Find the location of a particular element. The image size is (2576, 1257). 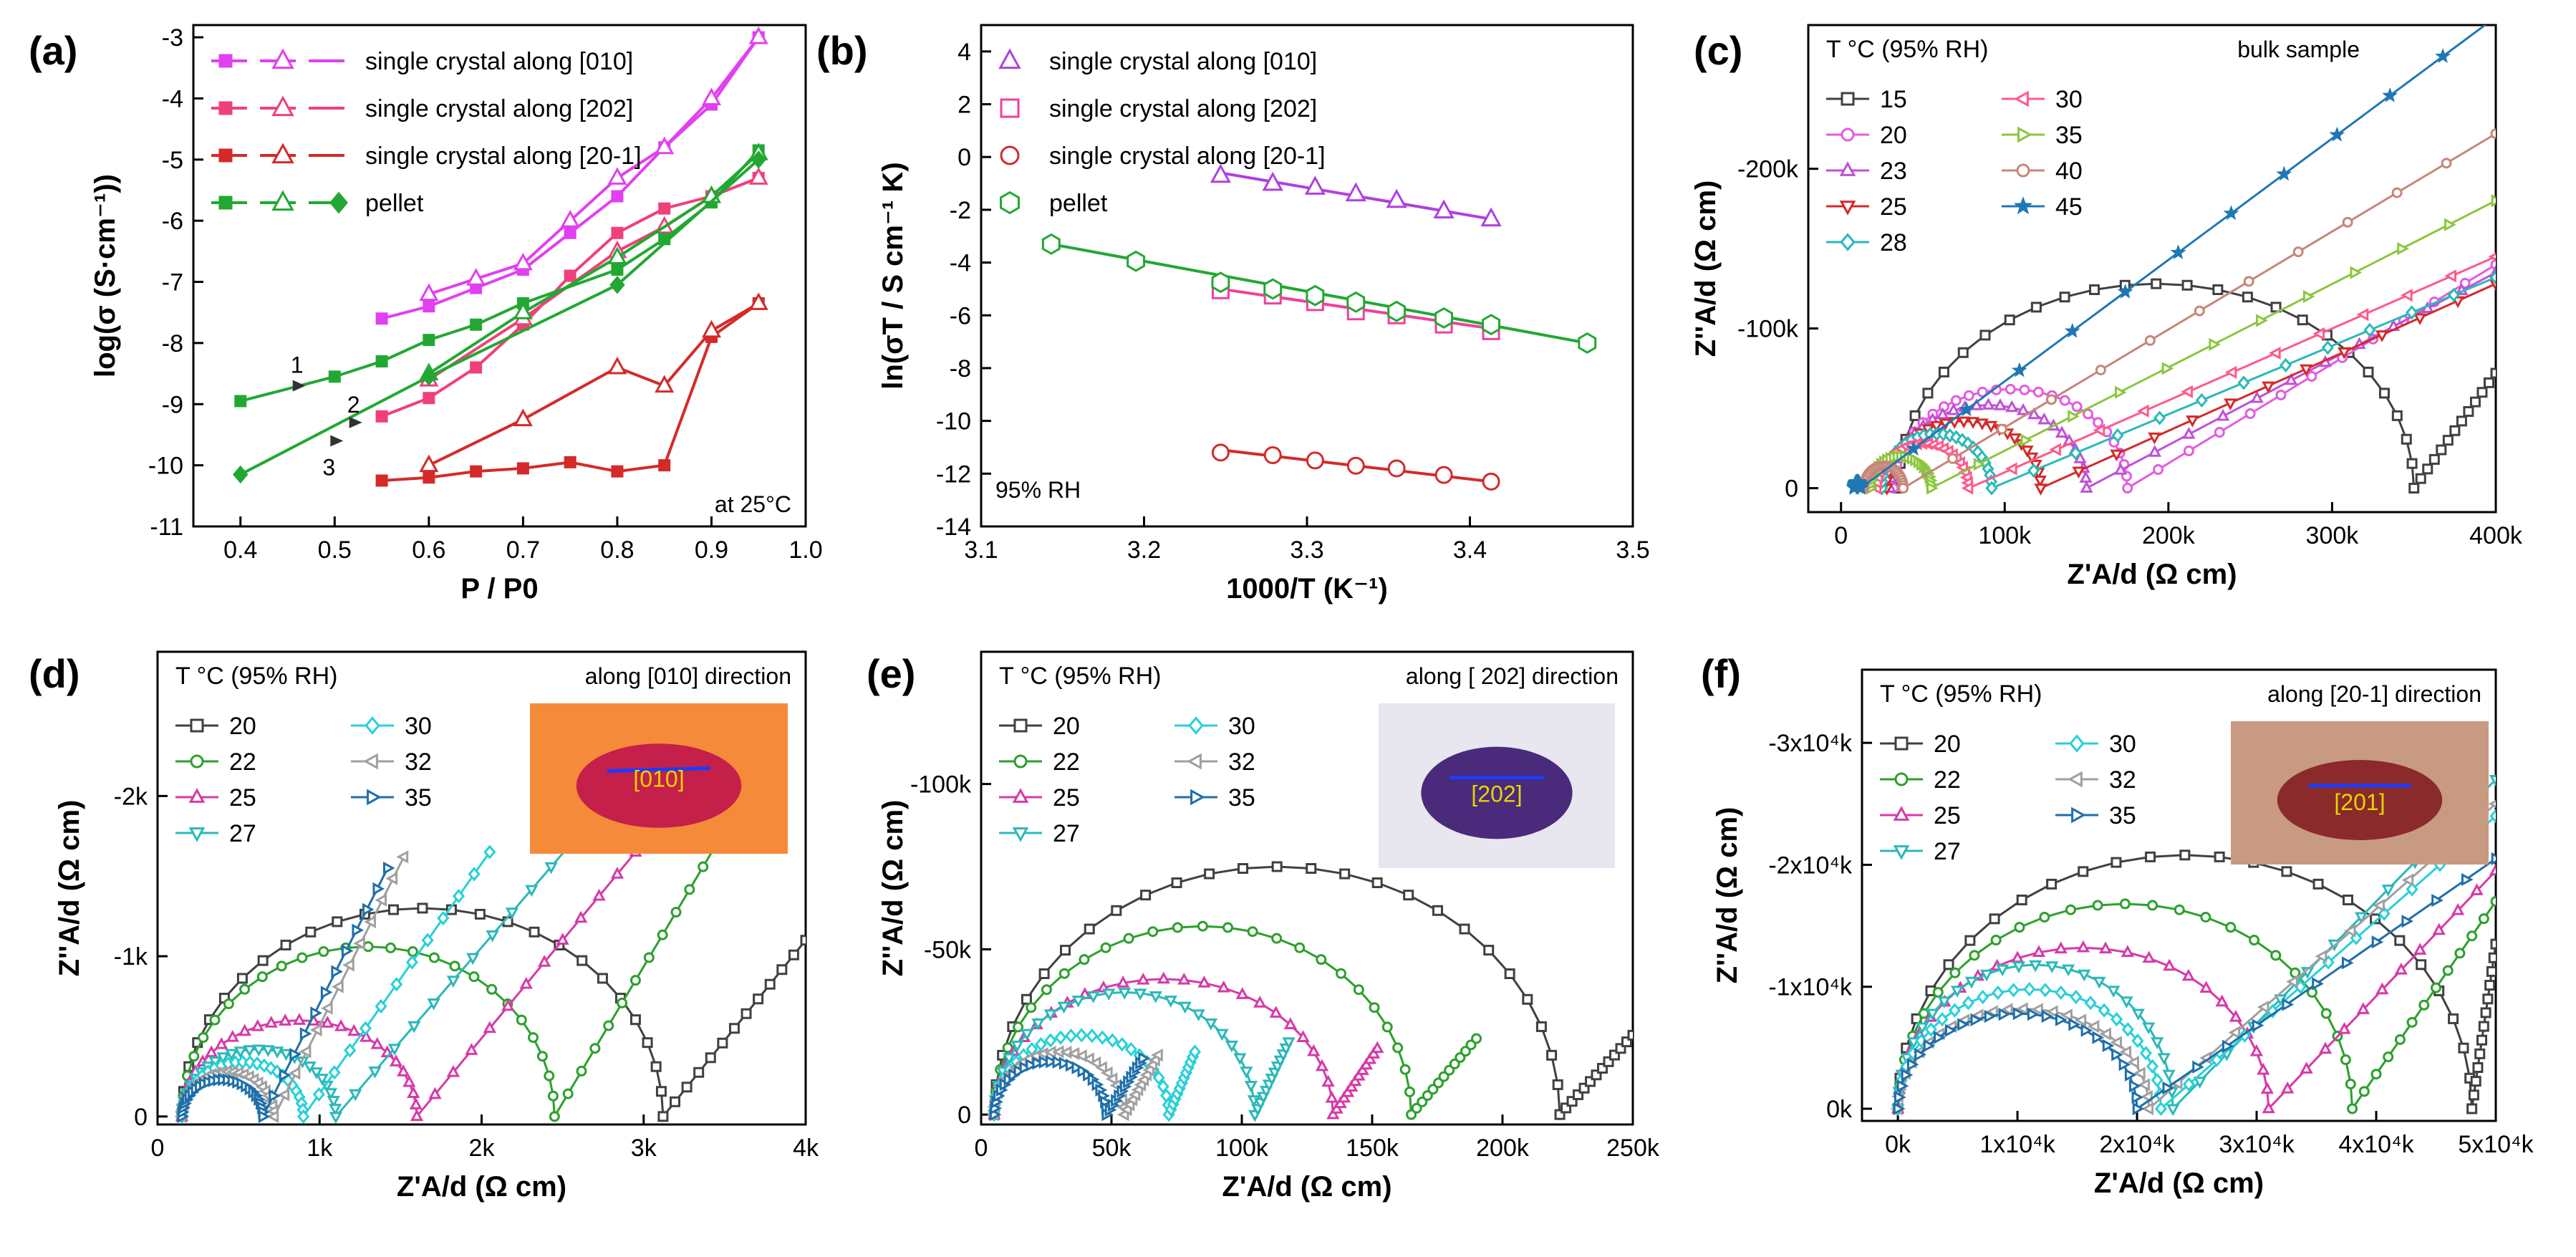

arrow-label: 3 is located at coordinates (328, 467).